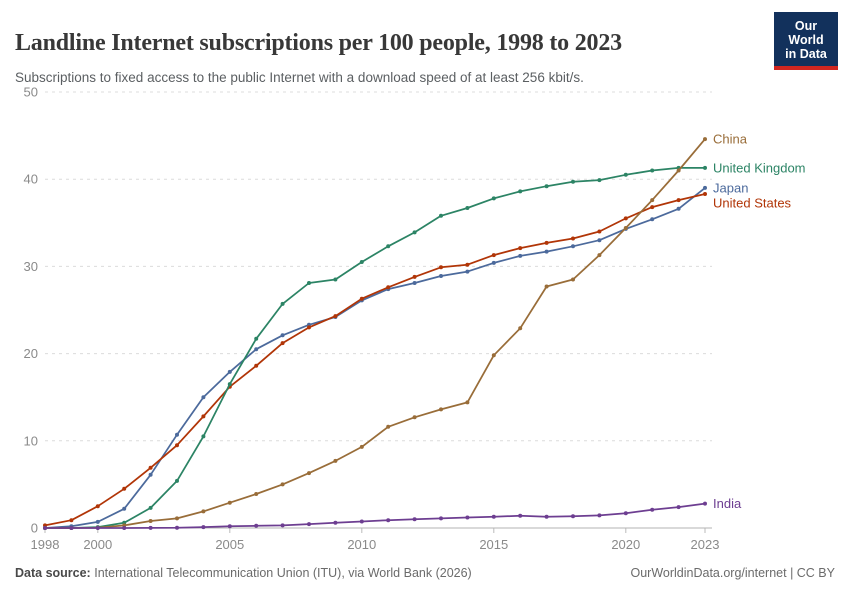 This screenshot has width=850, height=600. Describe the element at coordinates (806, 33) in the screenshot. I see `logo-text-line1: Our World` at that location.